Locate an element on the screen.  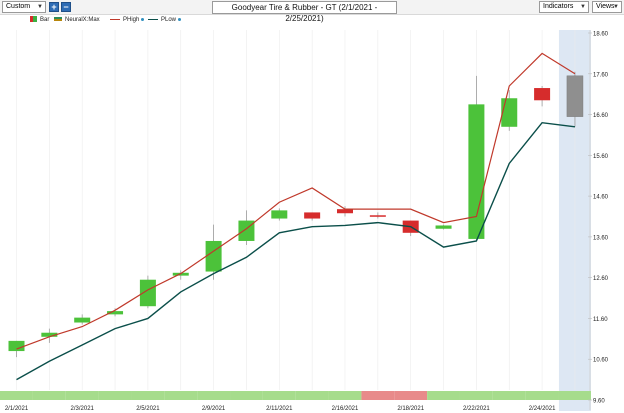
views-label: Views is located at coordinates (605, 6).